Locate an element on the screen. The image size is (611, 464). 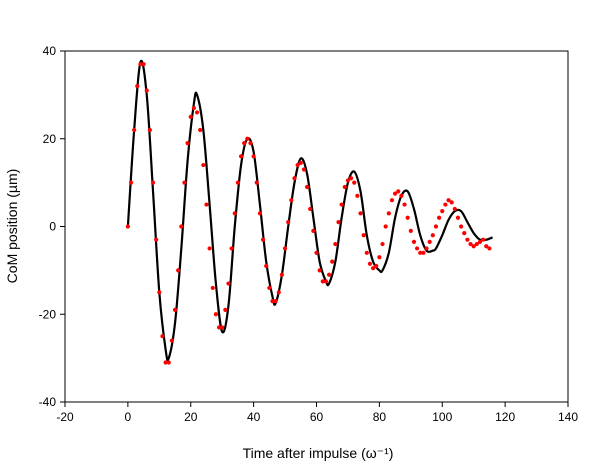
y-tick-label: -40 is located at coordinates (48, 402).